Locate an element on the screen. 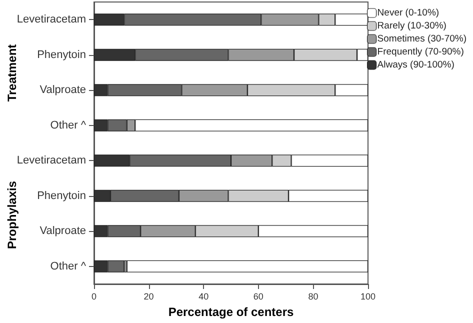 The height and width of the screenshot is (323, 473). legend-label: Sometimes (30-70%) is located at coordinates (422, 39).